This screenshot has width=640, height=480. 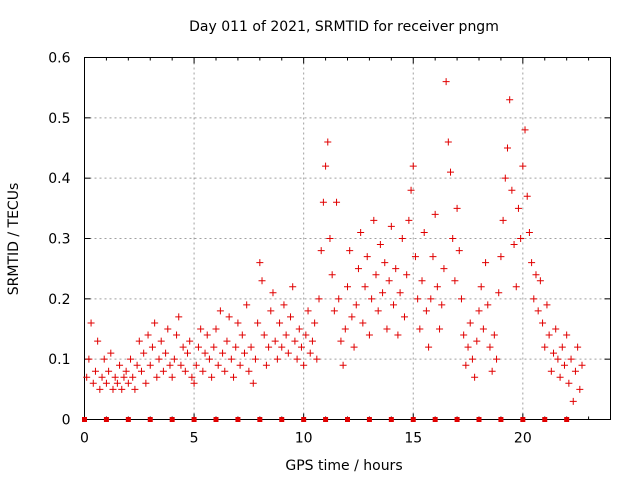 What do you see at coordinates (66, 421) in the screenshot?
I see `y-tick-label: 0` at bounding box center [66, 421].